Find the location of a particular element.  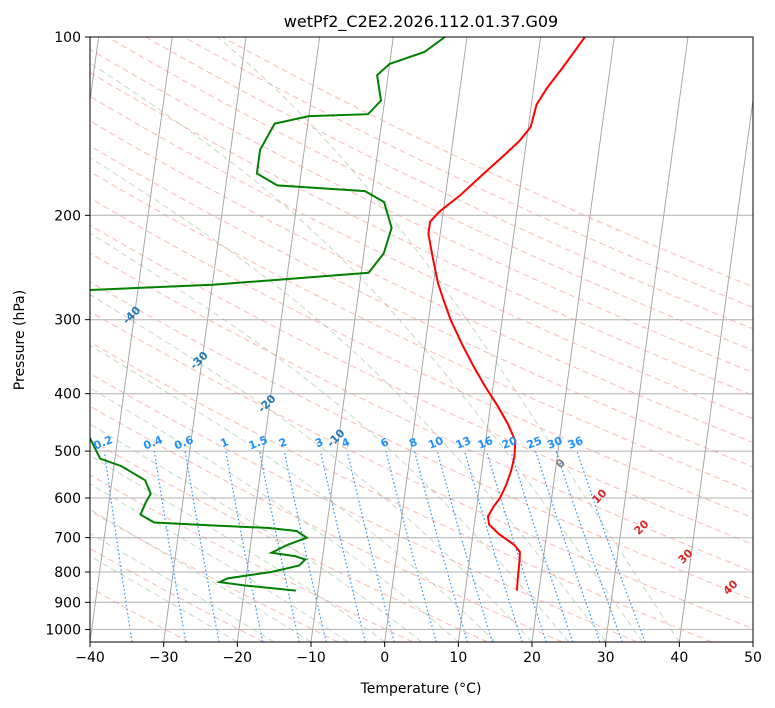

x-tick-label: 30 is located at coordinates (606, 658).